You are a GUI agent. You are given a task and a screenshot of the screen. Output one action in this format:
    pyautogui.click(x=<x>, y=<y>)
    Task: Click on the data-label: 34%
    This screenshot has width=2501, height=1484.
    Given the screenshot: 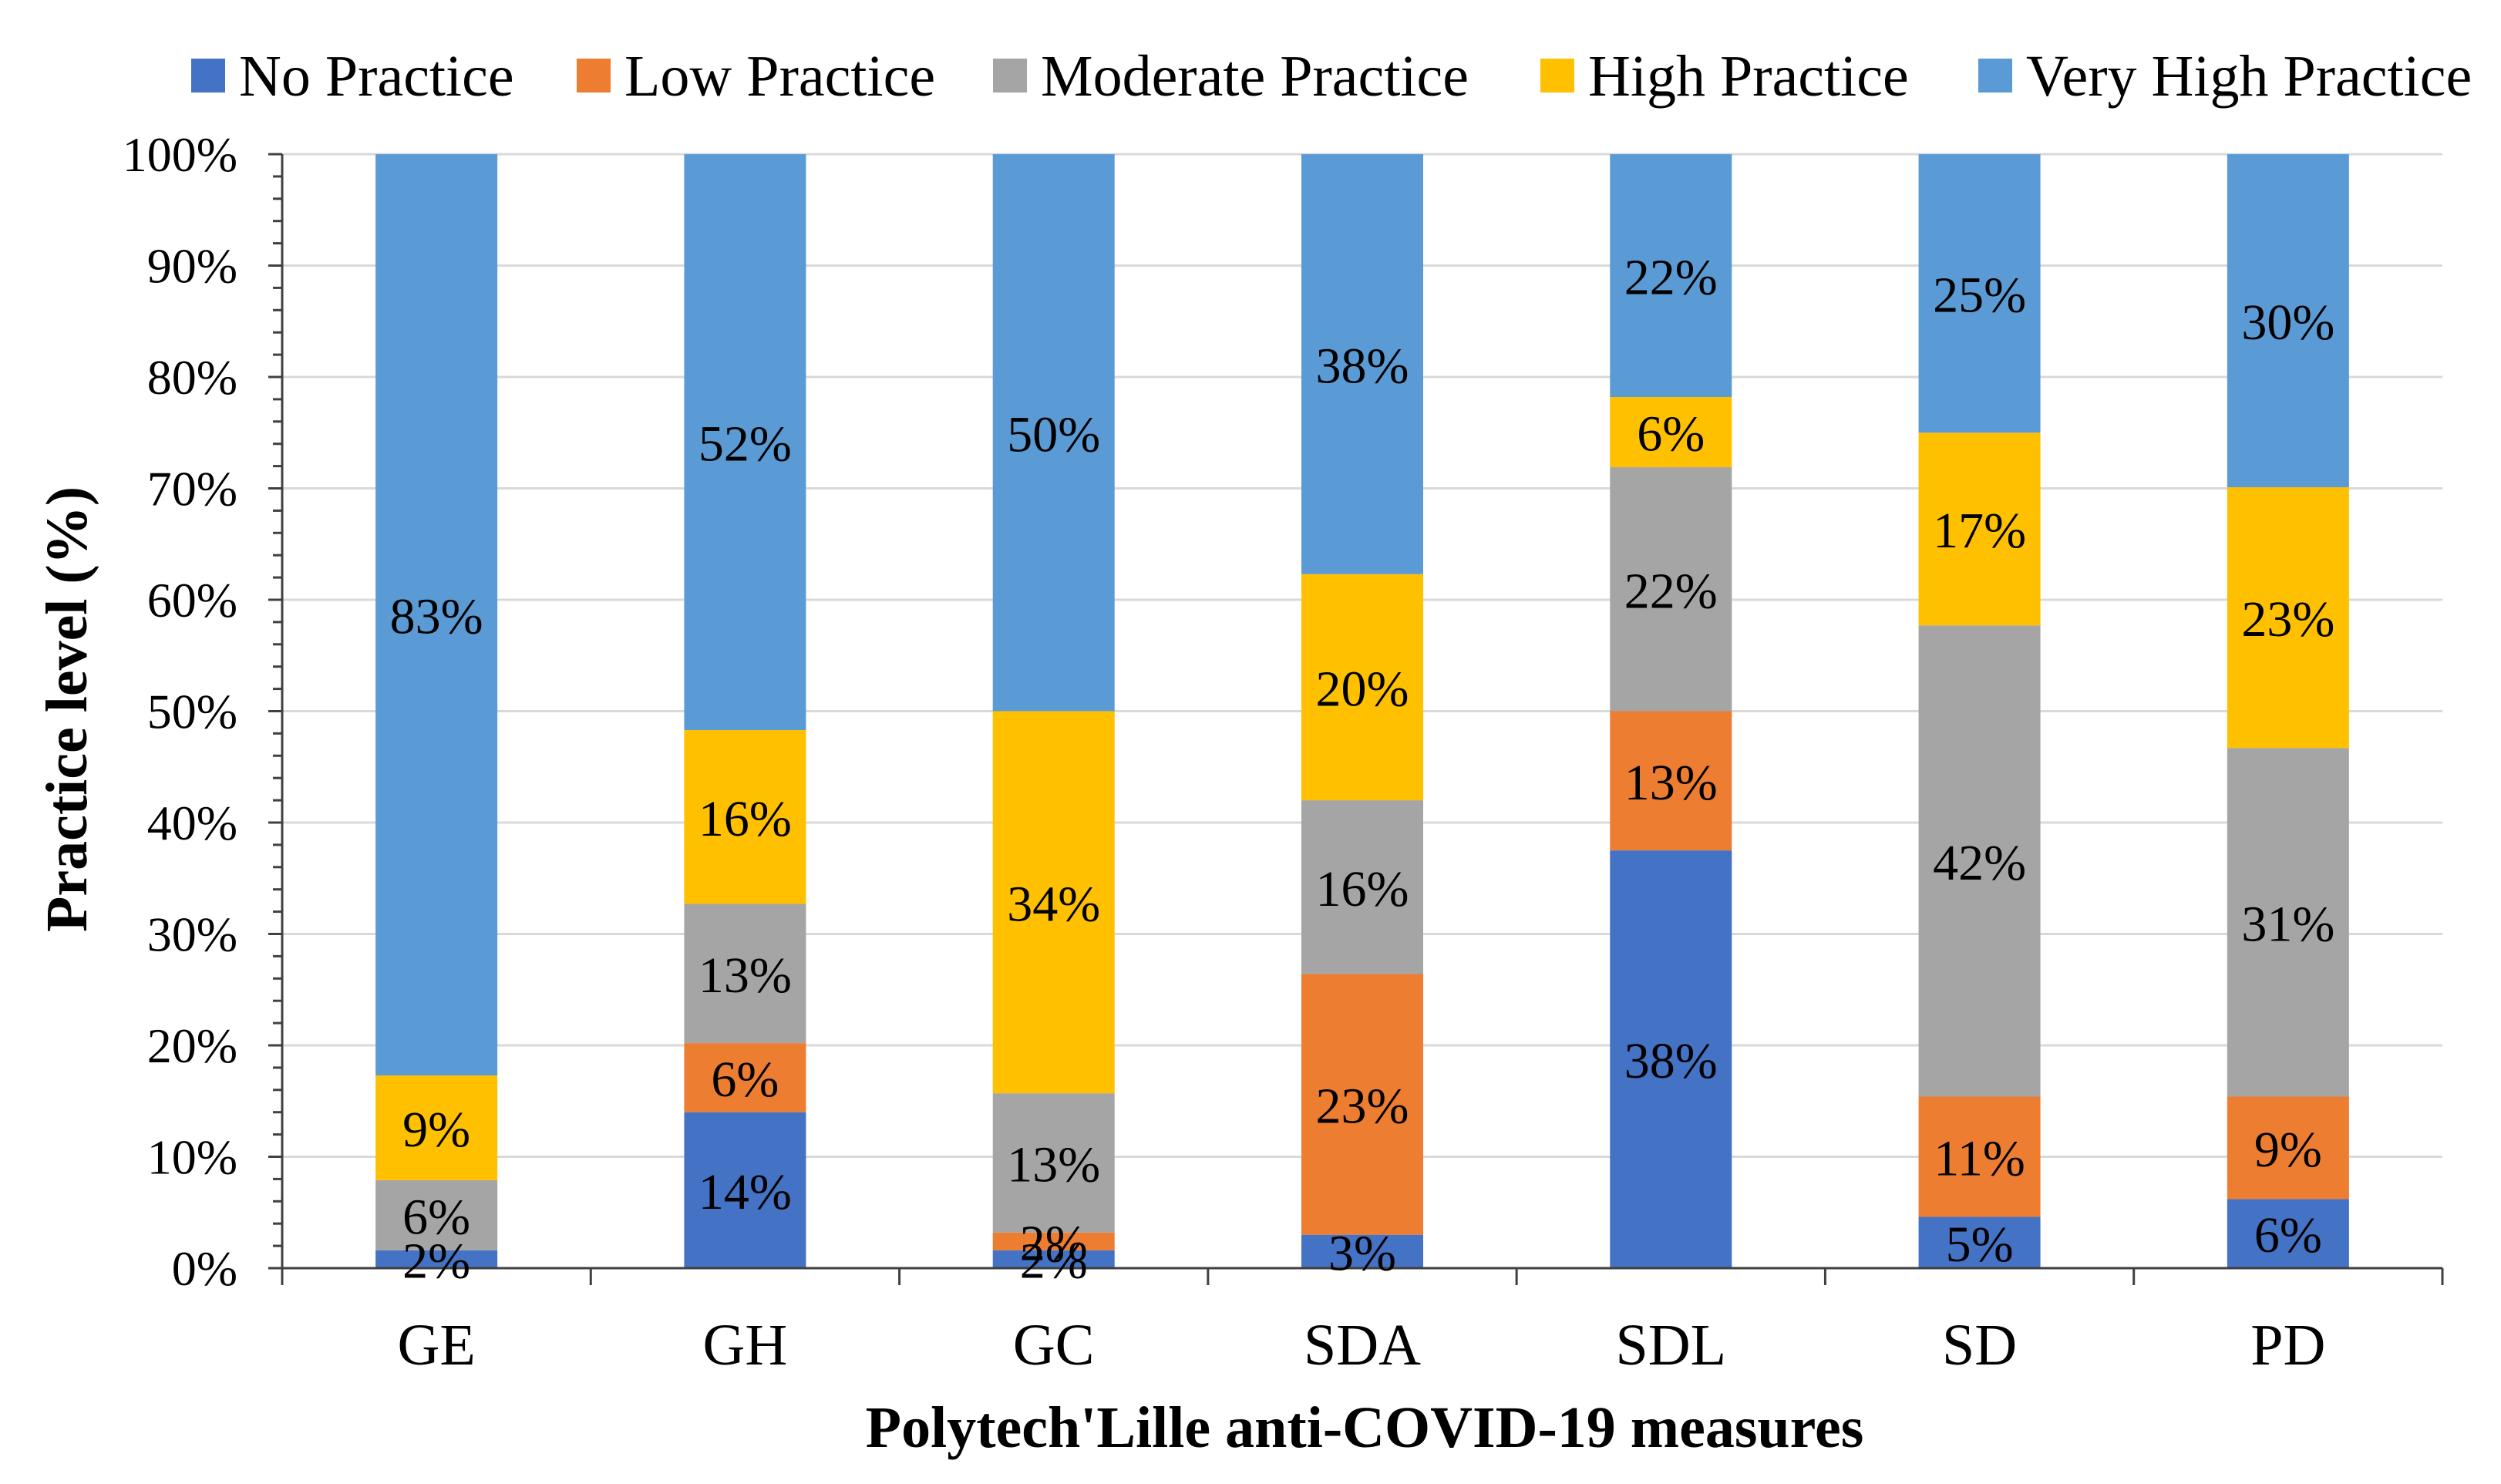 What is the action you would take?
    pyautogui.click(x=1053, y=904)
    